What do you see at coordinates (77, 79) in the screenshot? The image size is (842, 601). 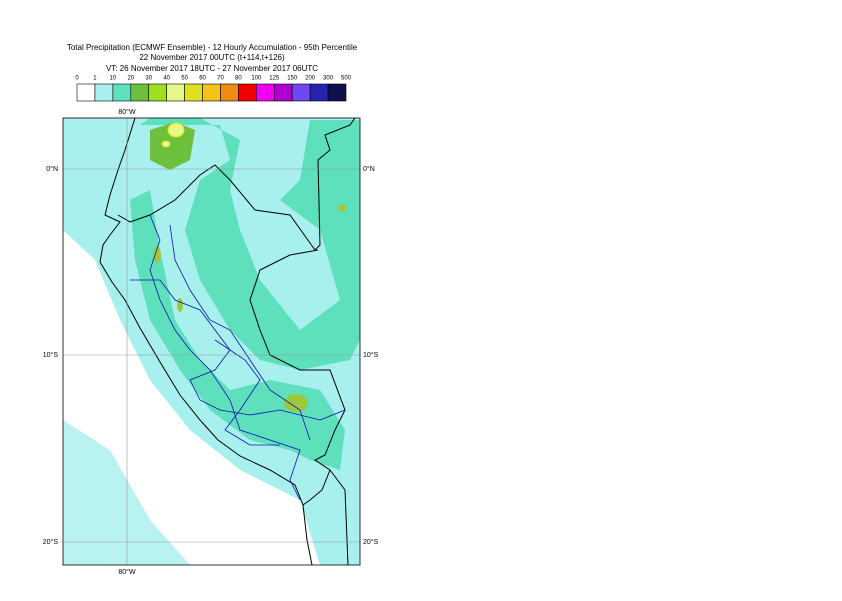 I see `legend-label: 0` at bounding box center [77, 79].